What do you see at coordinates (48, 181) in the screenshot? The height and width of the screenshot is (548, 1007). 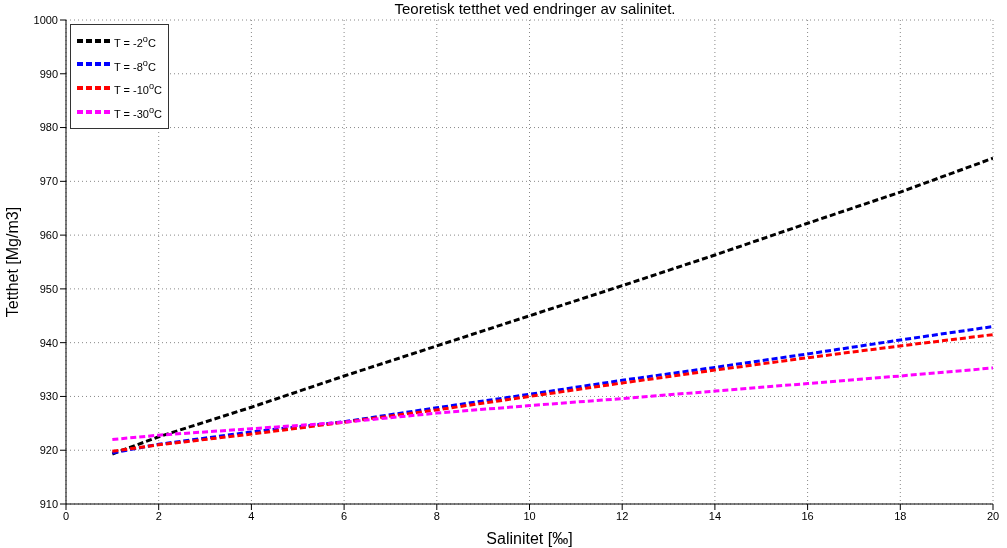 I see `y-tick-label: 970` at bounding box center [48, 181].